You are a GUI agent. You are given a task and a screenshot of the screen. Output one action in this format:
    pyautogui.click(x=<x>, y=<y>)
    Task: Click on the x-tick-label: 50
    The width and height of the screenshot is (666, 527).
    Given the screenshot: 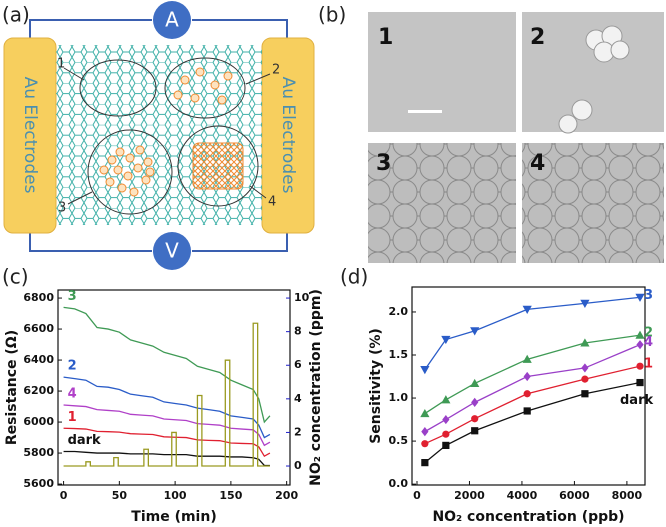 What is the action you would take?
    pyautogui.click(x=120, y=495)
    